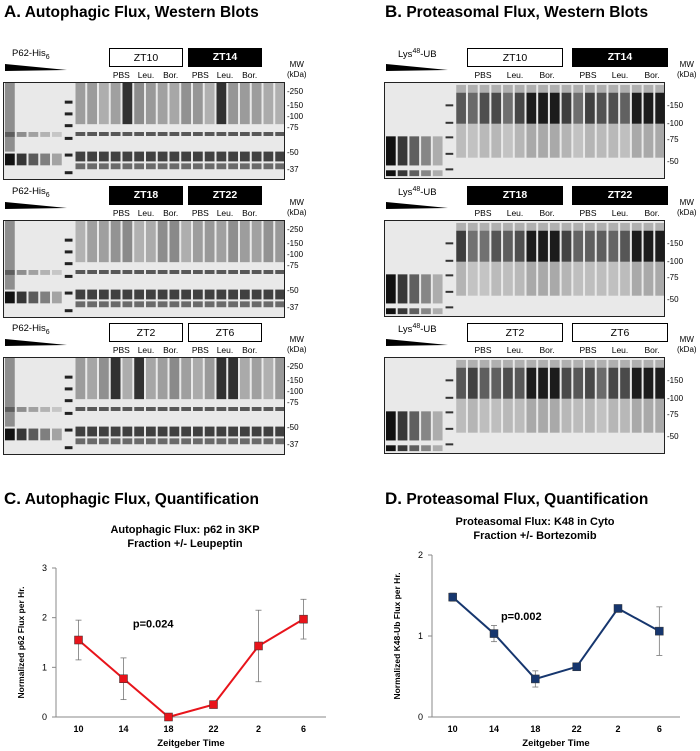 This screenshot has height=751, width=700. I want to click on sample-subscript: 6, so click(47, 57).